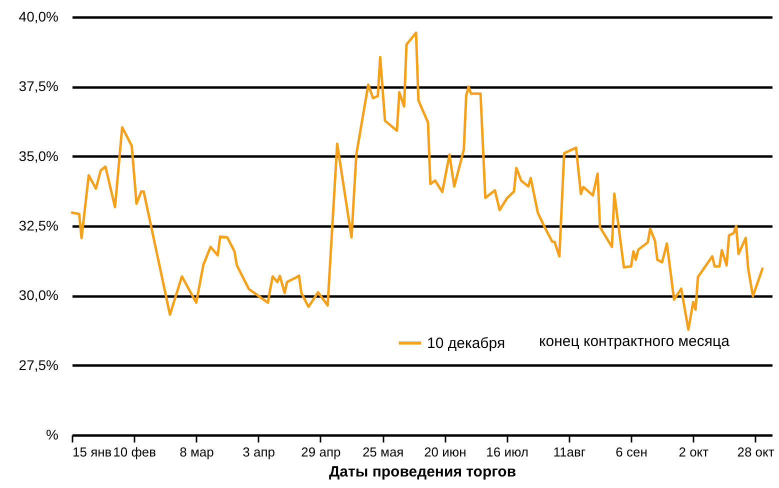 Image resolution: width=779 pixels, height=488 pixels. Describe the element at coordinates (134, 452) in the screenshot. I see `x-tick-label: 10 фев` at that location.